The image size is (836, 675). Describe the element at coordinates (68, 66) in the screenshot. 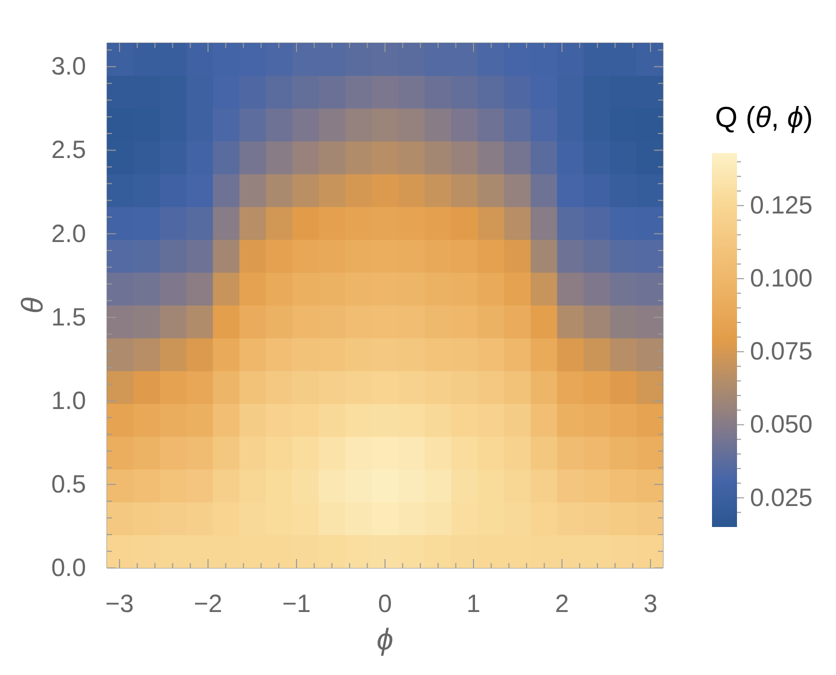

I see `y-tick-label: 3.0` at that location.